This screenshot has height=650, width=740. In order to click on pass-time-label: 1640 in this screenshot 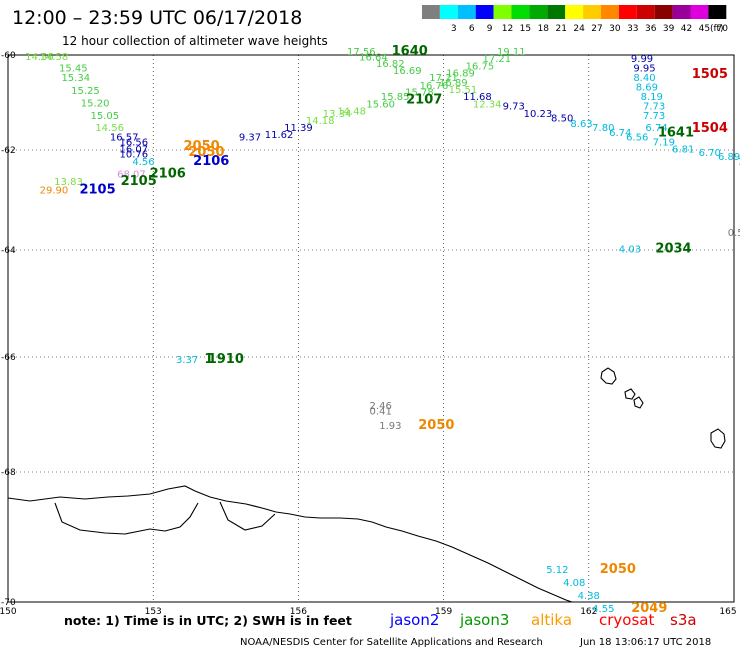, I will do `click(410, 51)`.